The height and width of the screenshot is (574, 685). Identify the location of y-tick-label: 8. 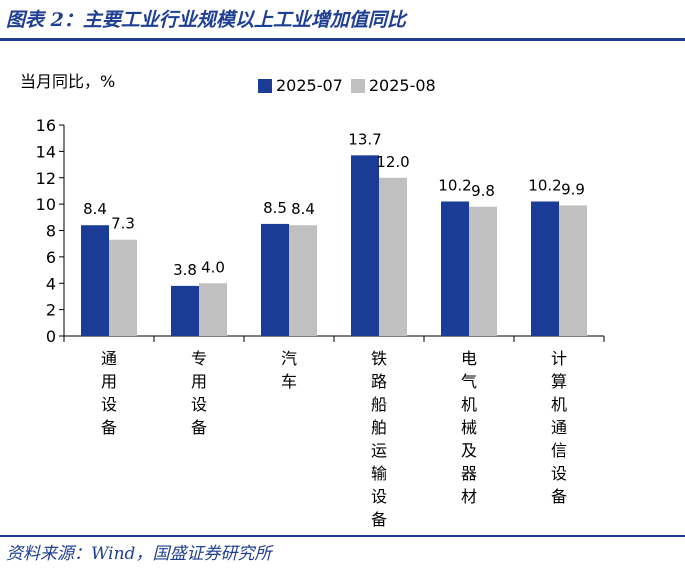
(51, 231).